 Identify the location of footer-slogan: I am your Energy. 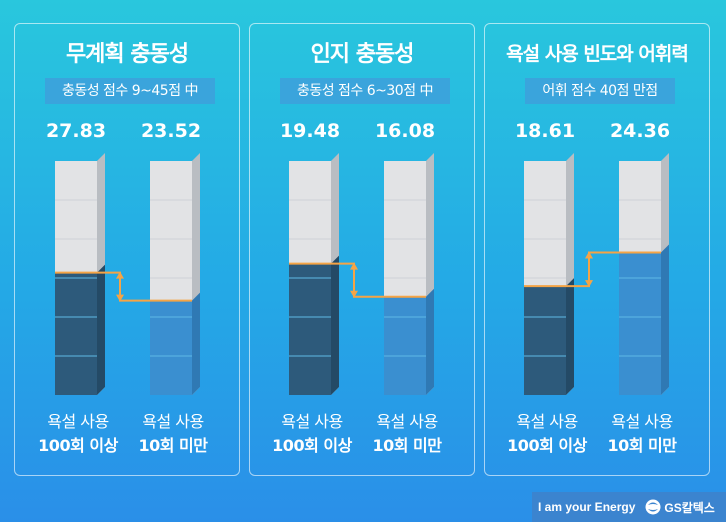
(587, 507).